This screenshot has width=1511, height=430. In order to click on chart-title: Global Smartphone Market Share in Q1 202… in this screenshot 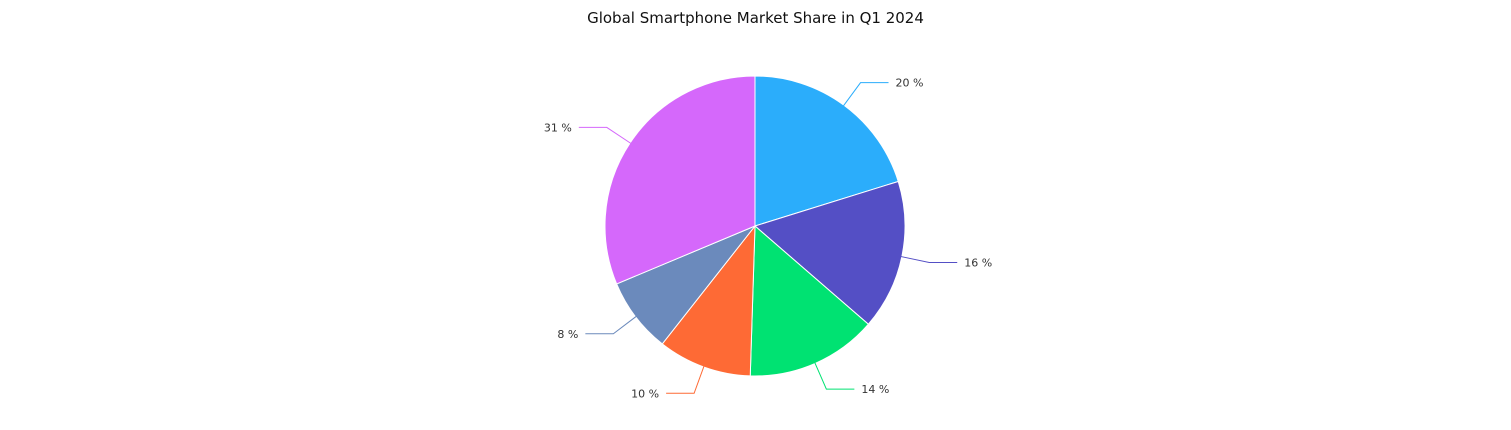, I will do `click(755, 18)`.